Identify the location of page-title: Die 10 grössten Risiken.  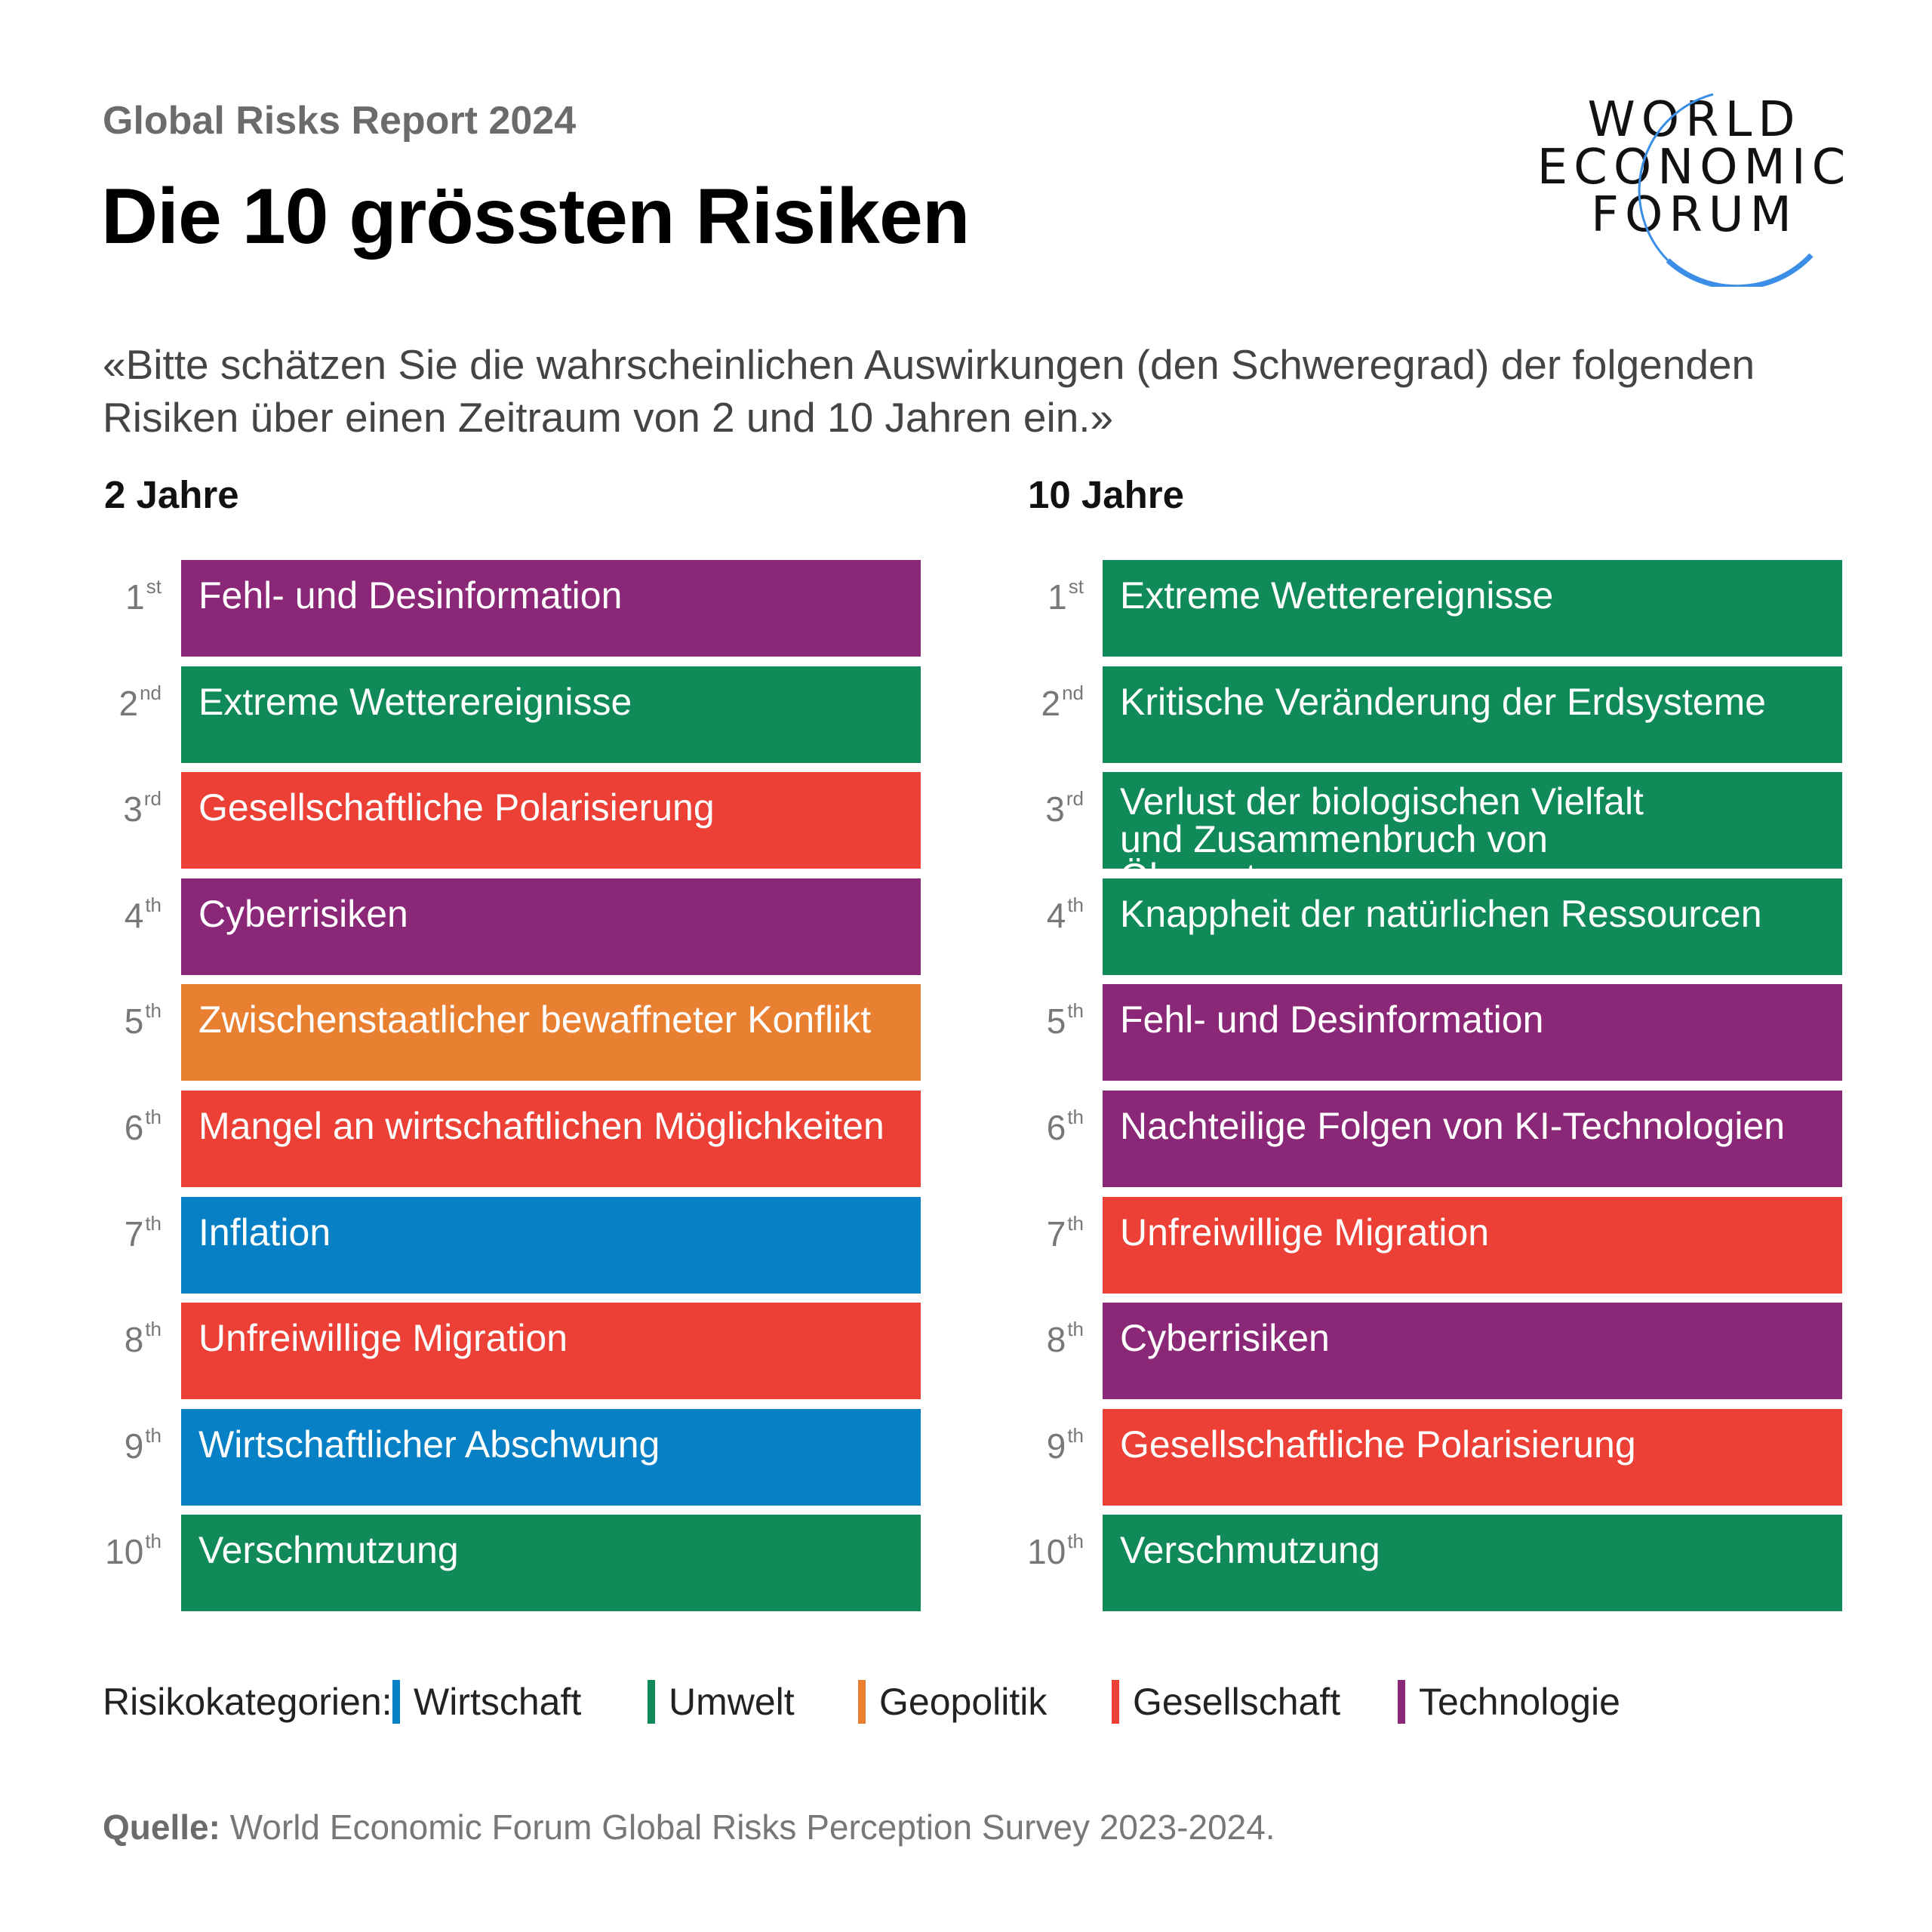
(535, 216).